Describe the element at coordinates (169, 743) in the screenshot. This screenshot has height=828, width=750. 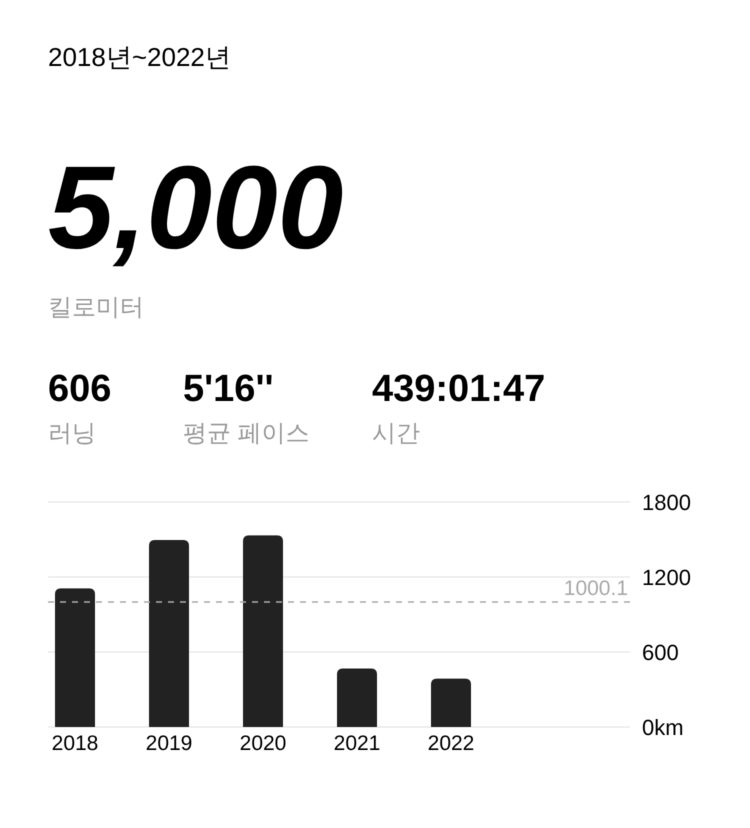
I see `x-tick-label: 2019` at that location.